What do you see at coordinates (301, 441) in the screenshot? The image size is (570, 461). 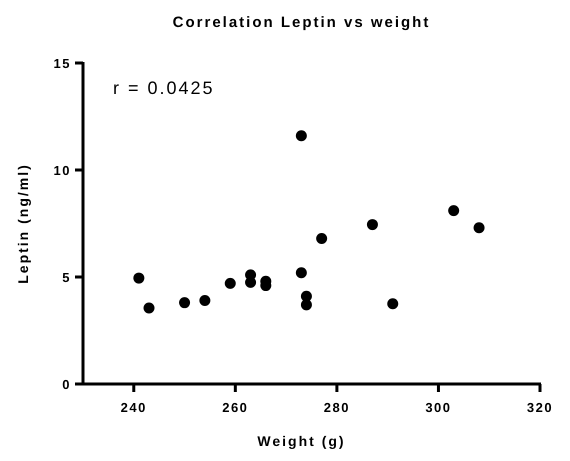 I see `x-axis-title: Weight (g)` at bounding box center [301, 441].